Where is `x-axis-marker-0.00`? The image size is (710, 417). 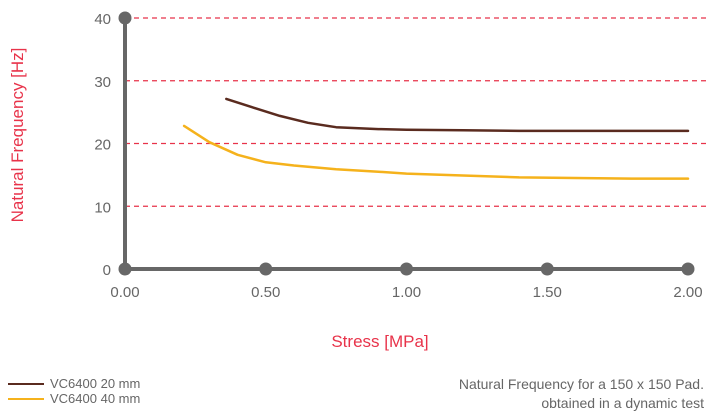 x-axis-marker-0.00 is located at coordinates (125, 269).